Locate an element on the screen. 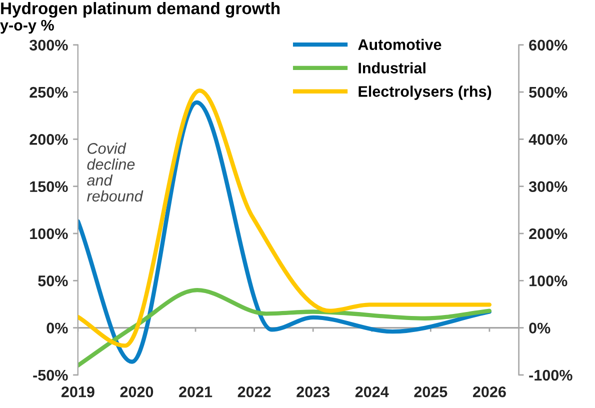 Image resolution: width=595 pixels, height=408 pixels. y-tick-label: -50% is located at coordinates (50, 375).